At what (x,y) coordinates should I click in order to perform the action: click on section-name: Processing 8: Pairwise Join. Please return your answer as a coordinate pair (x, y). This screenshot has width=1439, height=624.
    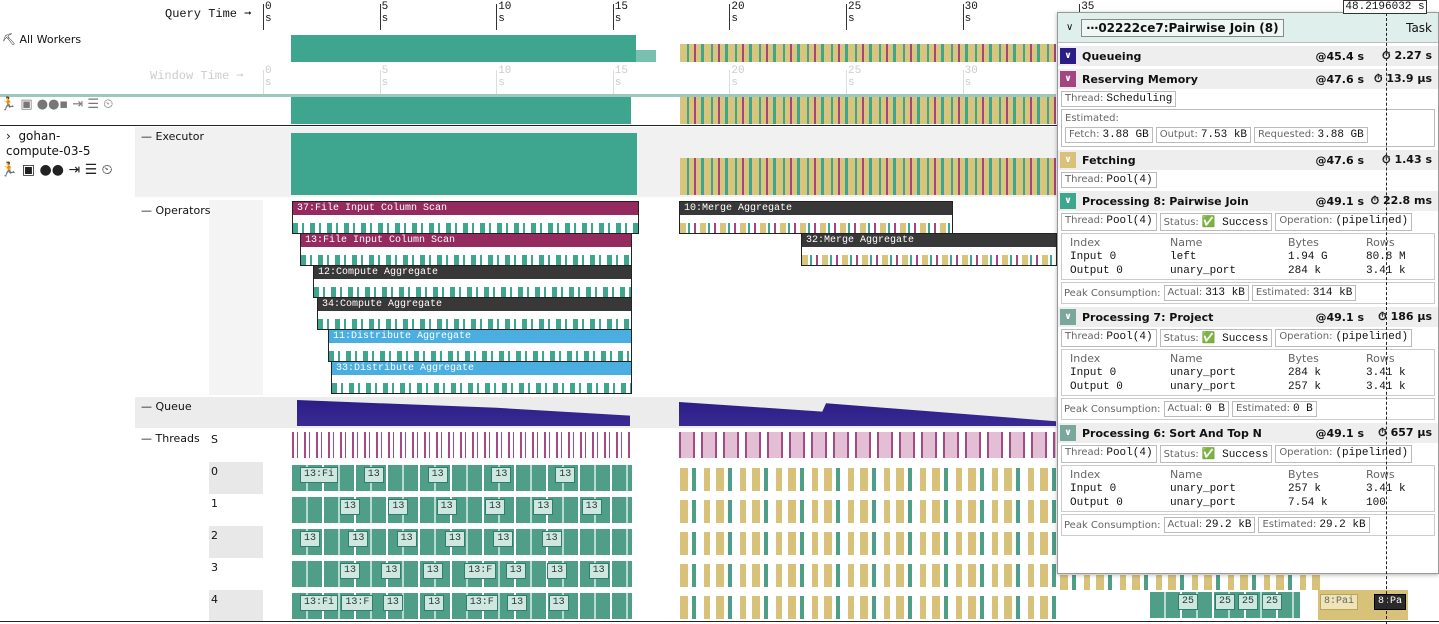
    Looking at the image, I should click on (1165, 201).